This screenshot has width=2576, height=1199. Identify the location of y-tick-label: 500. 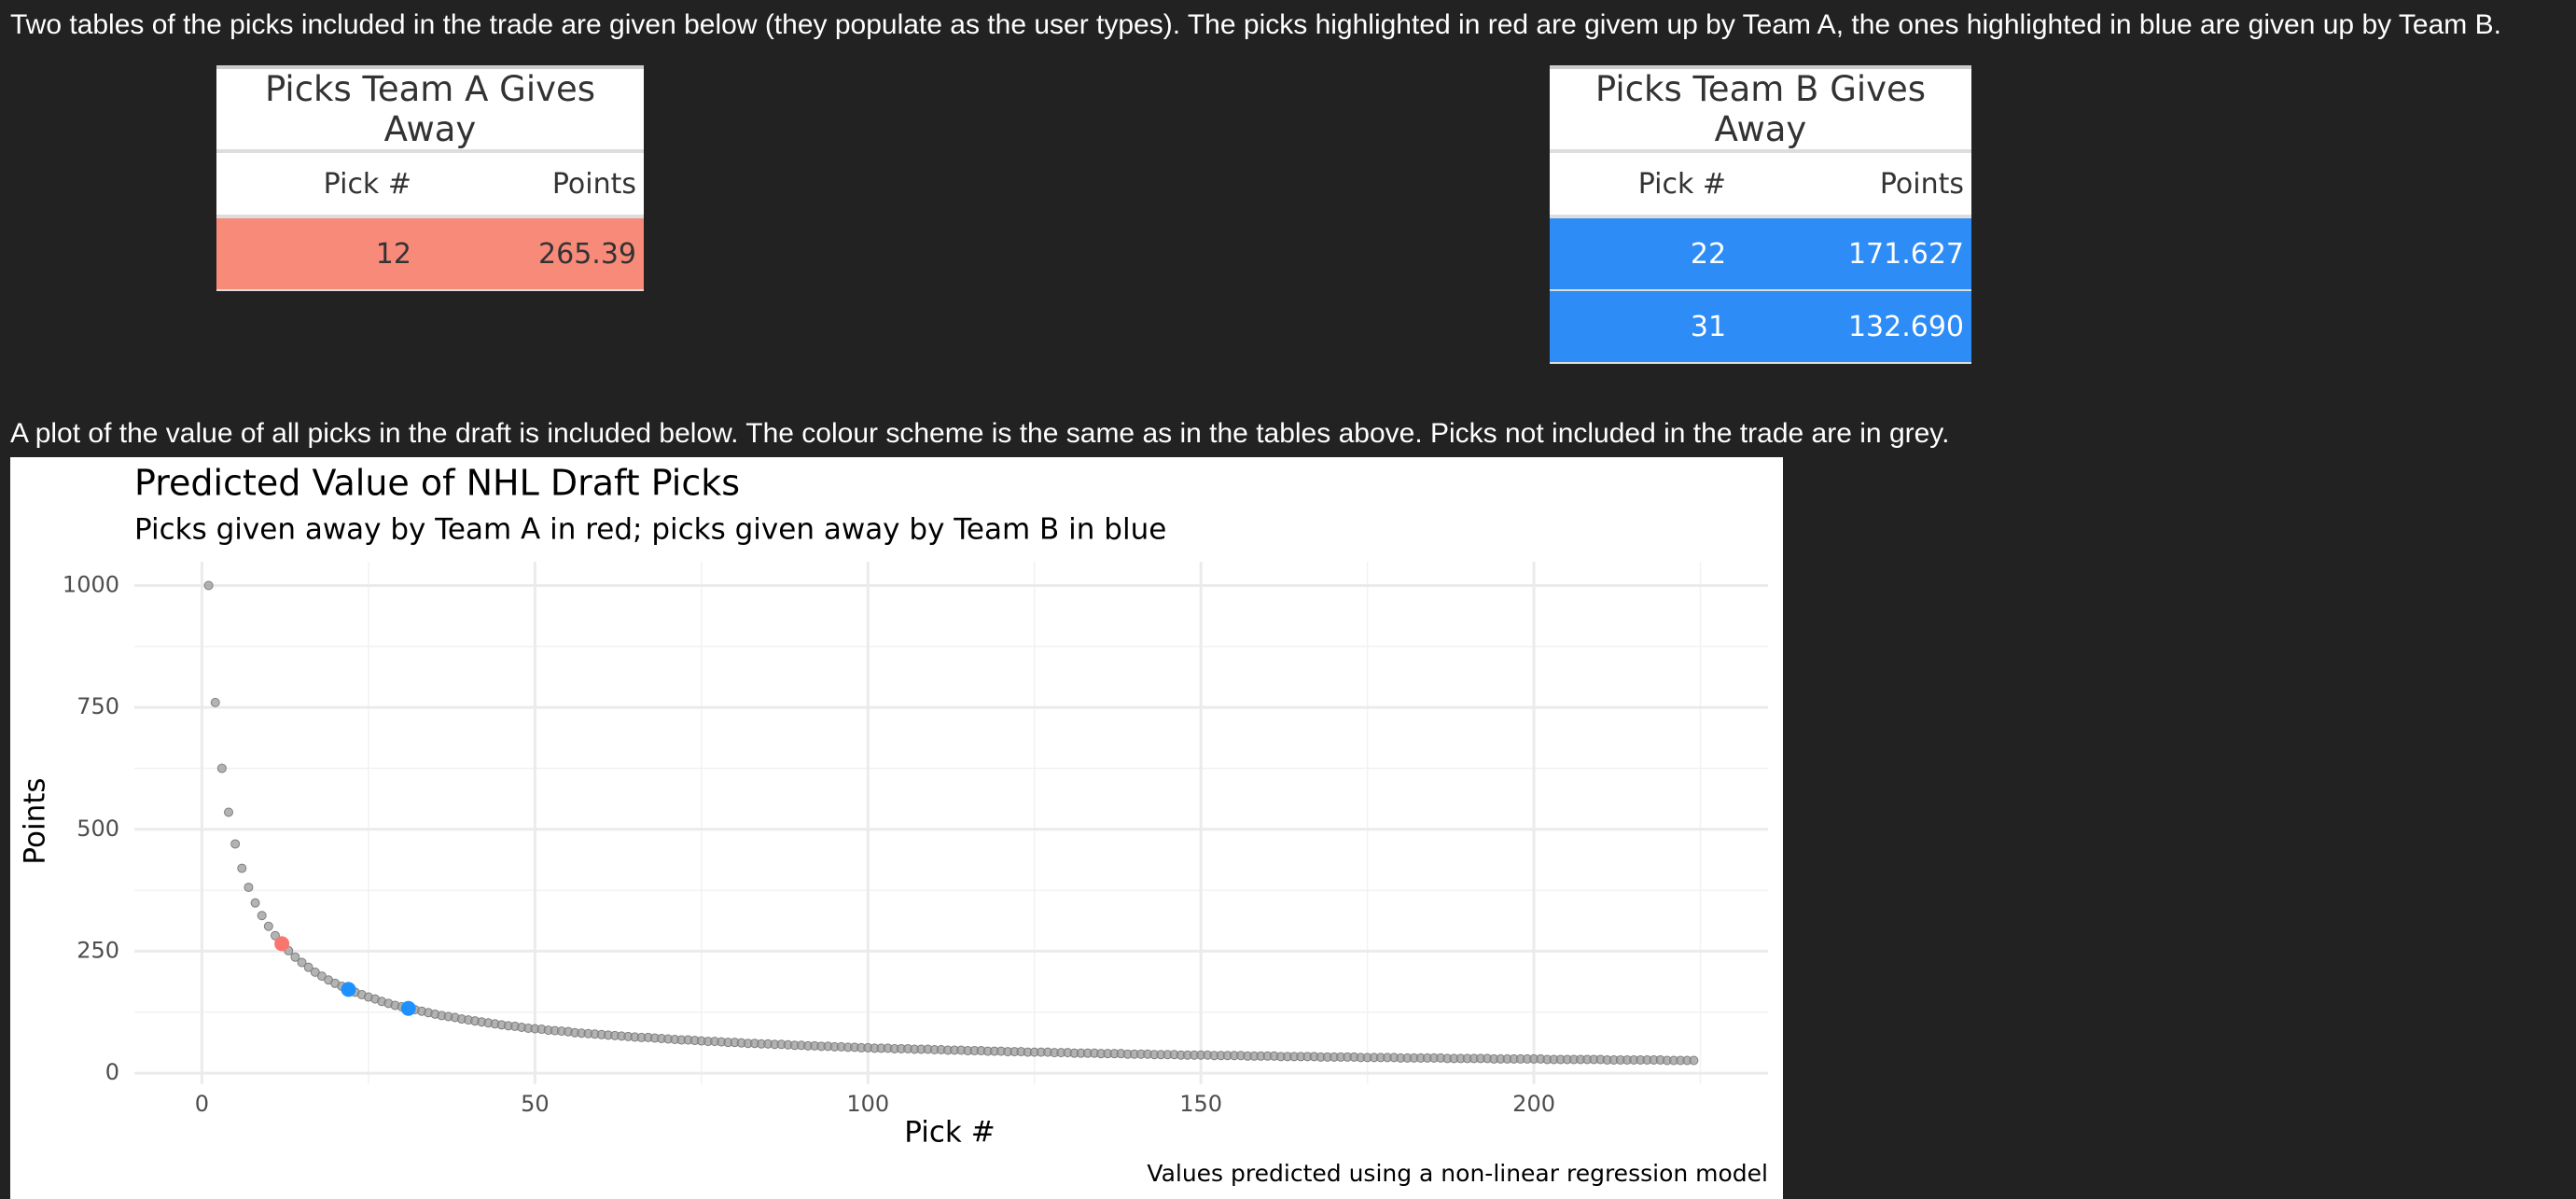
(98, 829).